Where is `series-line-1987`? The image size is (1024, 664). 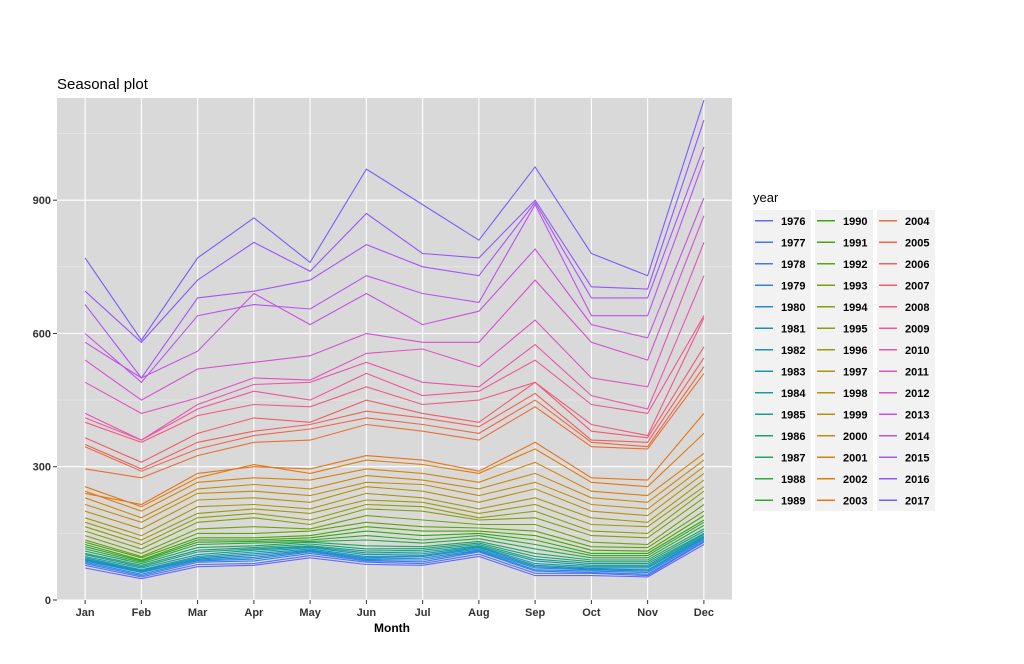
series-line-1987 is located at coordinates (394, 546).